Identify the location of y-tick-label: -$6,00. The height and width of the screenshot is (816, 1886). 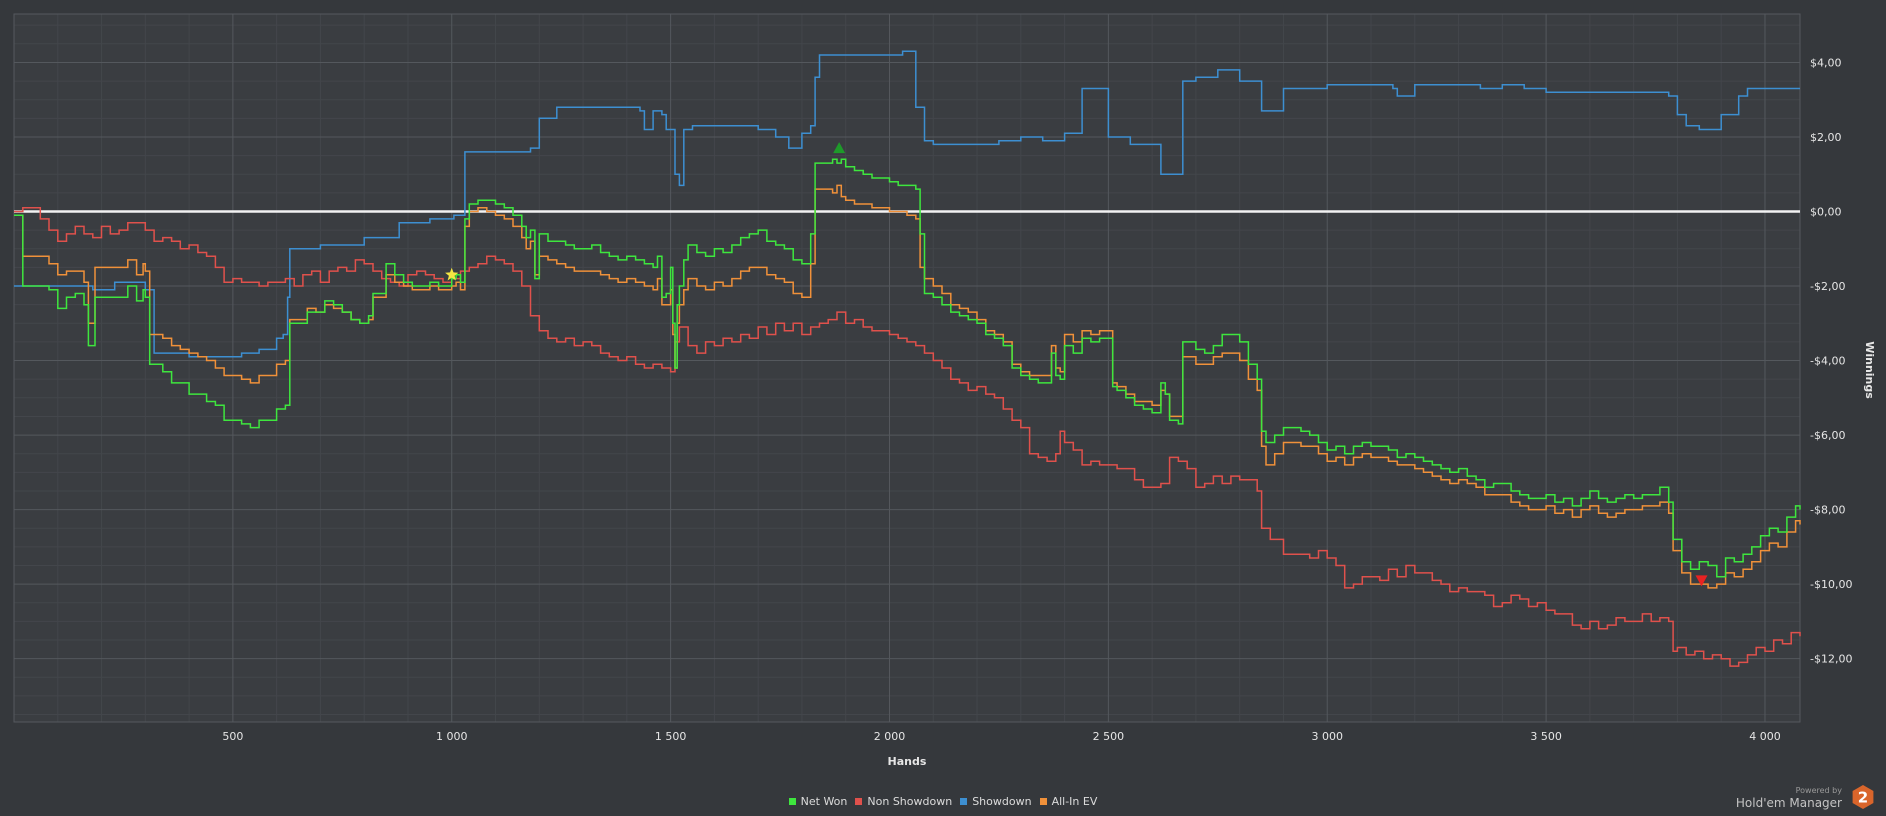
(1827, 435).